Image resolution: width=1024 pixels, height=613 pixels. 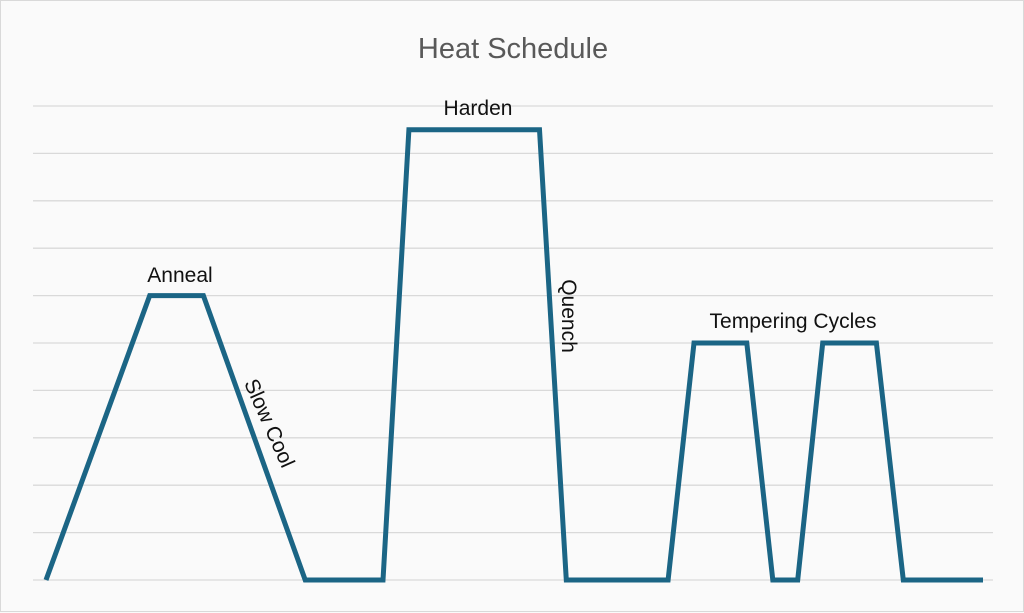 What do you see at coordinates (513, 49) in the screenshot?
I see `chart-title: Heat Schedule` at bounding box center [513, 49].